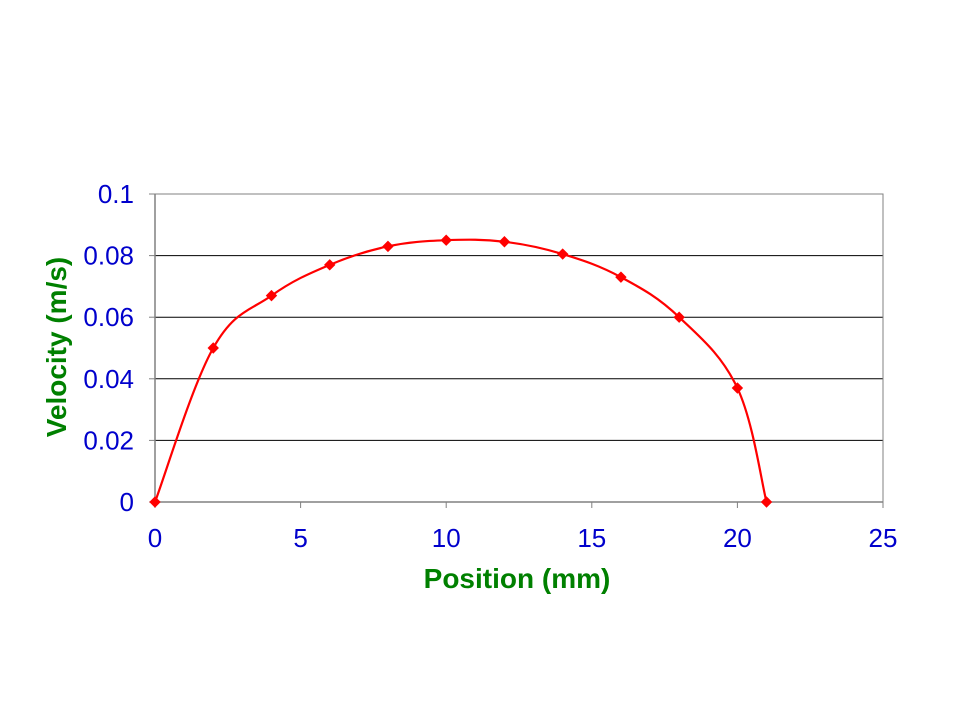 The height and width of the screenshot is (720, 960). Describe the element at coordinates (155, 538) in the screenshot. I see `x-tick-label: 0` at that location.